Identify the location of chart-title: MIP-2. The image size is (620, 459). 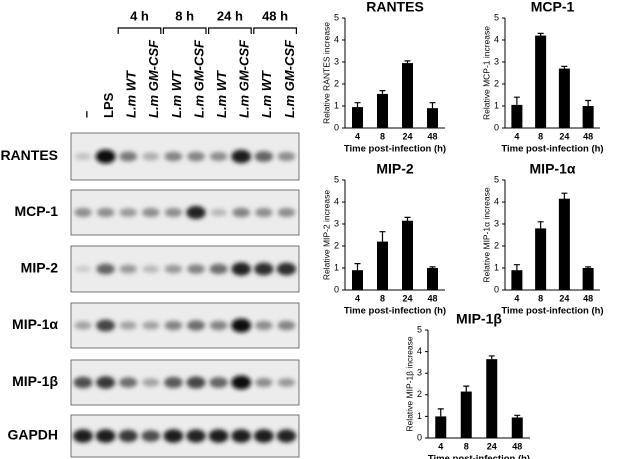
(395, 169).